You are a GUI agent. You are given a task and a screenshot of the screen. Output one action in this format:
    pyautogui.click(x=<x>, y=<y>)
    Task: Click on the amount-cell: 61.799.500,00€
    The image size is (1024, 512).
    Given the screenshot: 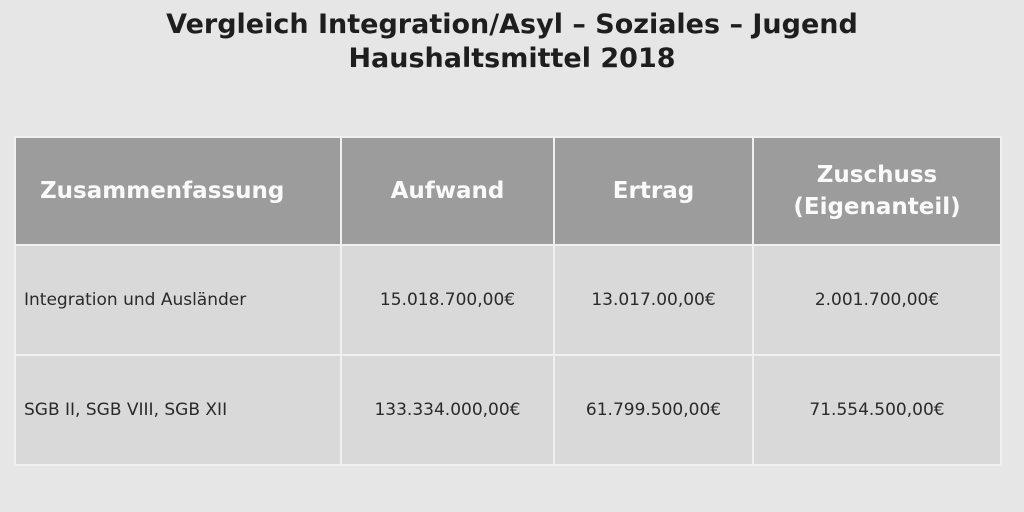 What is the action you would take?
    pyautogui.click(x=653, y=410)
    